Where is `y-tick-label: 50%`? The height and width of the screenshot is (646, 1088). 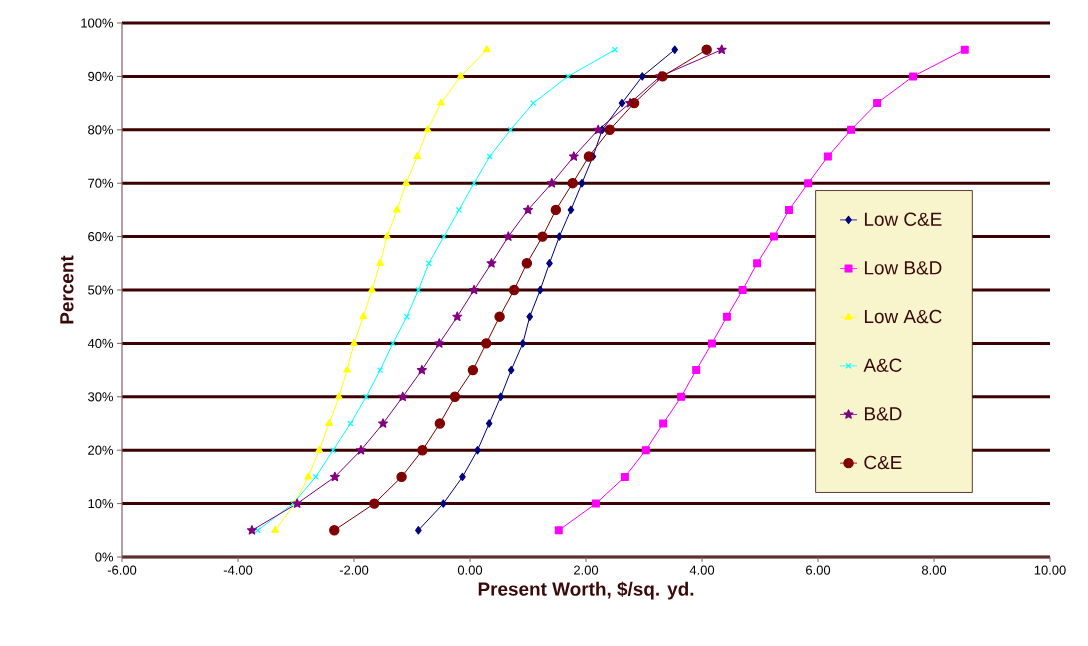
y-tick-label: 50% is located at coordinates (101, 290).